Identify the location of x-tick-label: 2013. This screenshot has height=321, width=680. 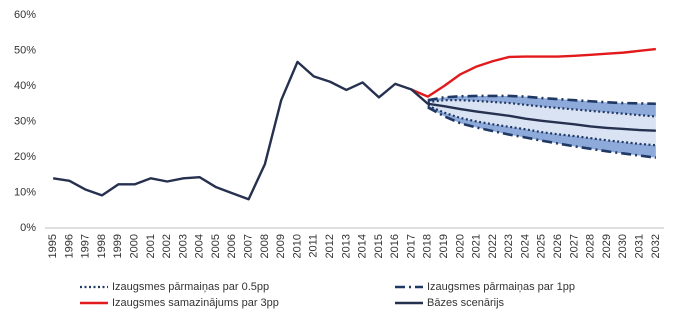
(346, 246).